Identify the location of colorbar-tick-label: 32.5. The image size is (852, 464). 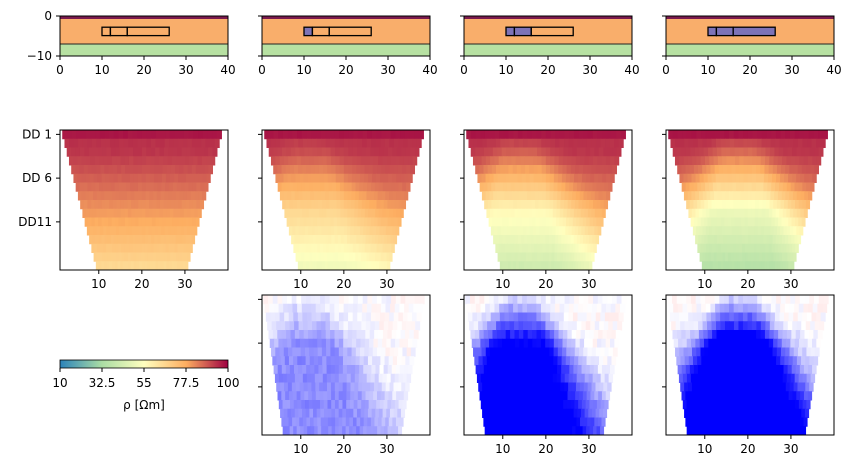
(102, 383).